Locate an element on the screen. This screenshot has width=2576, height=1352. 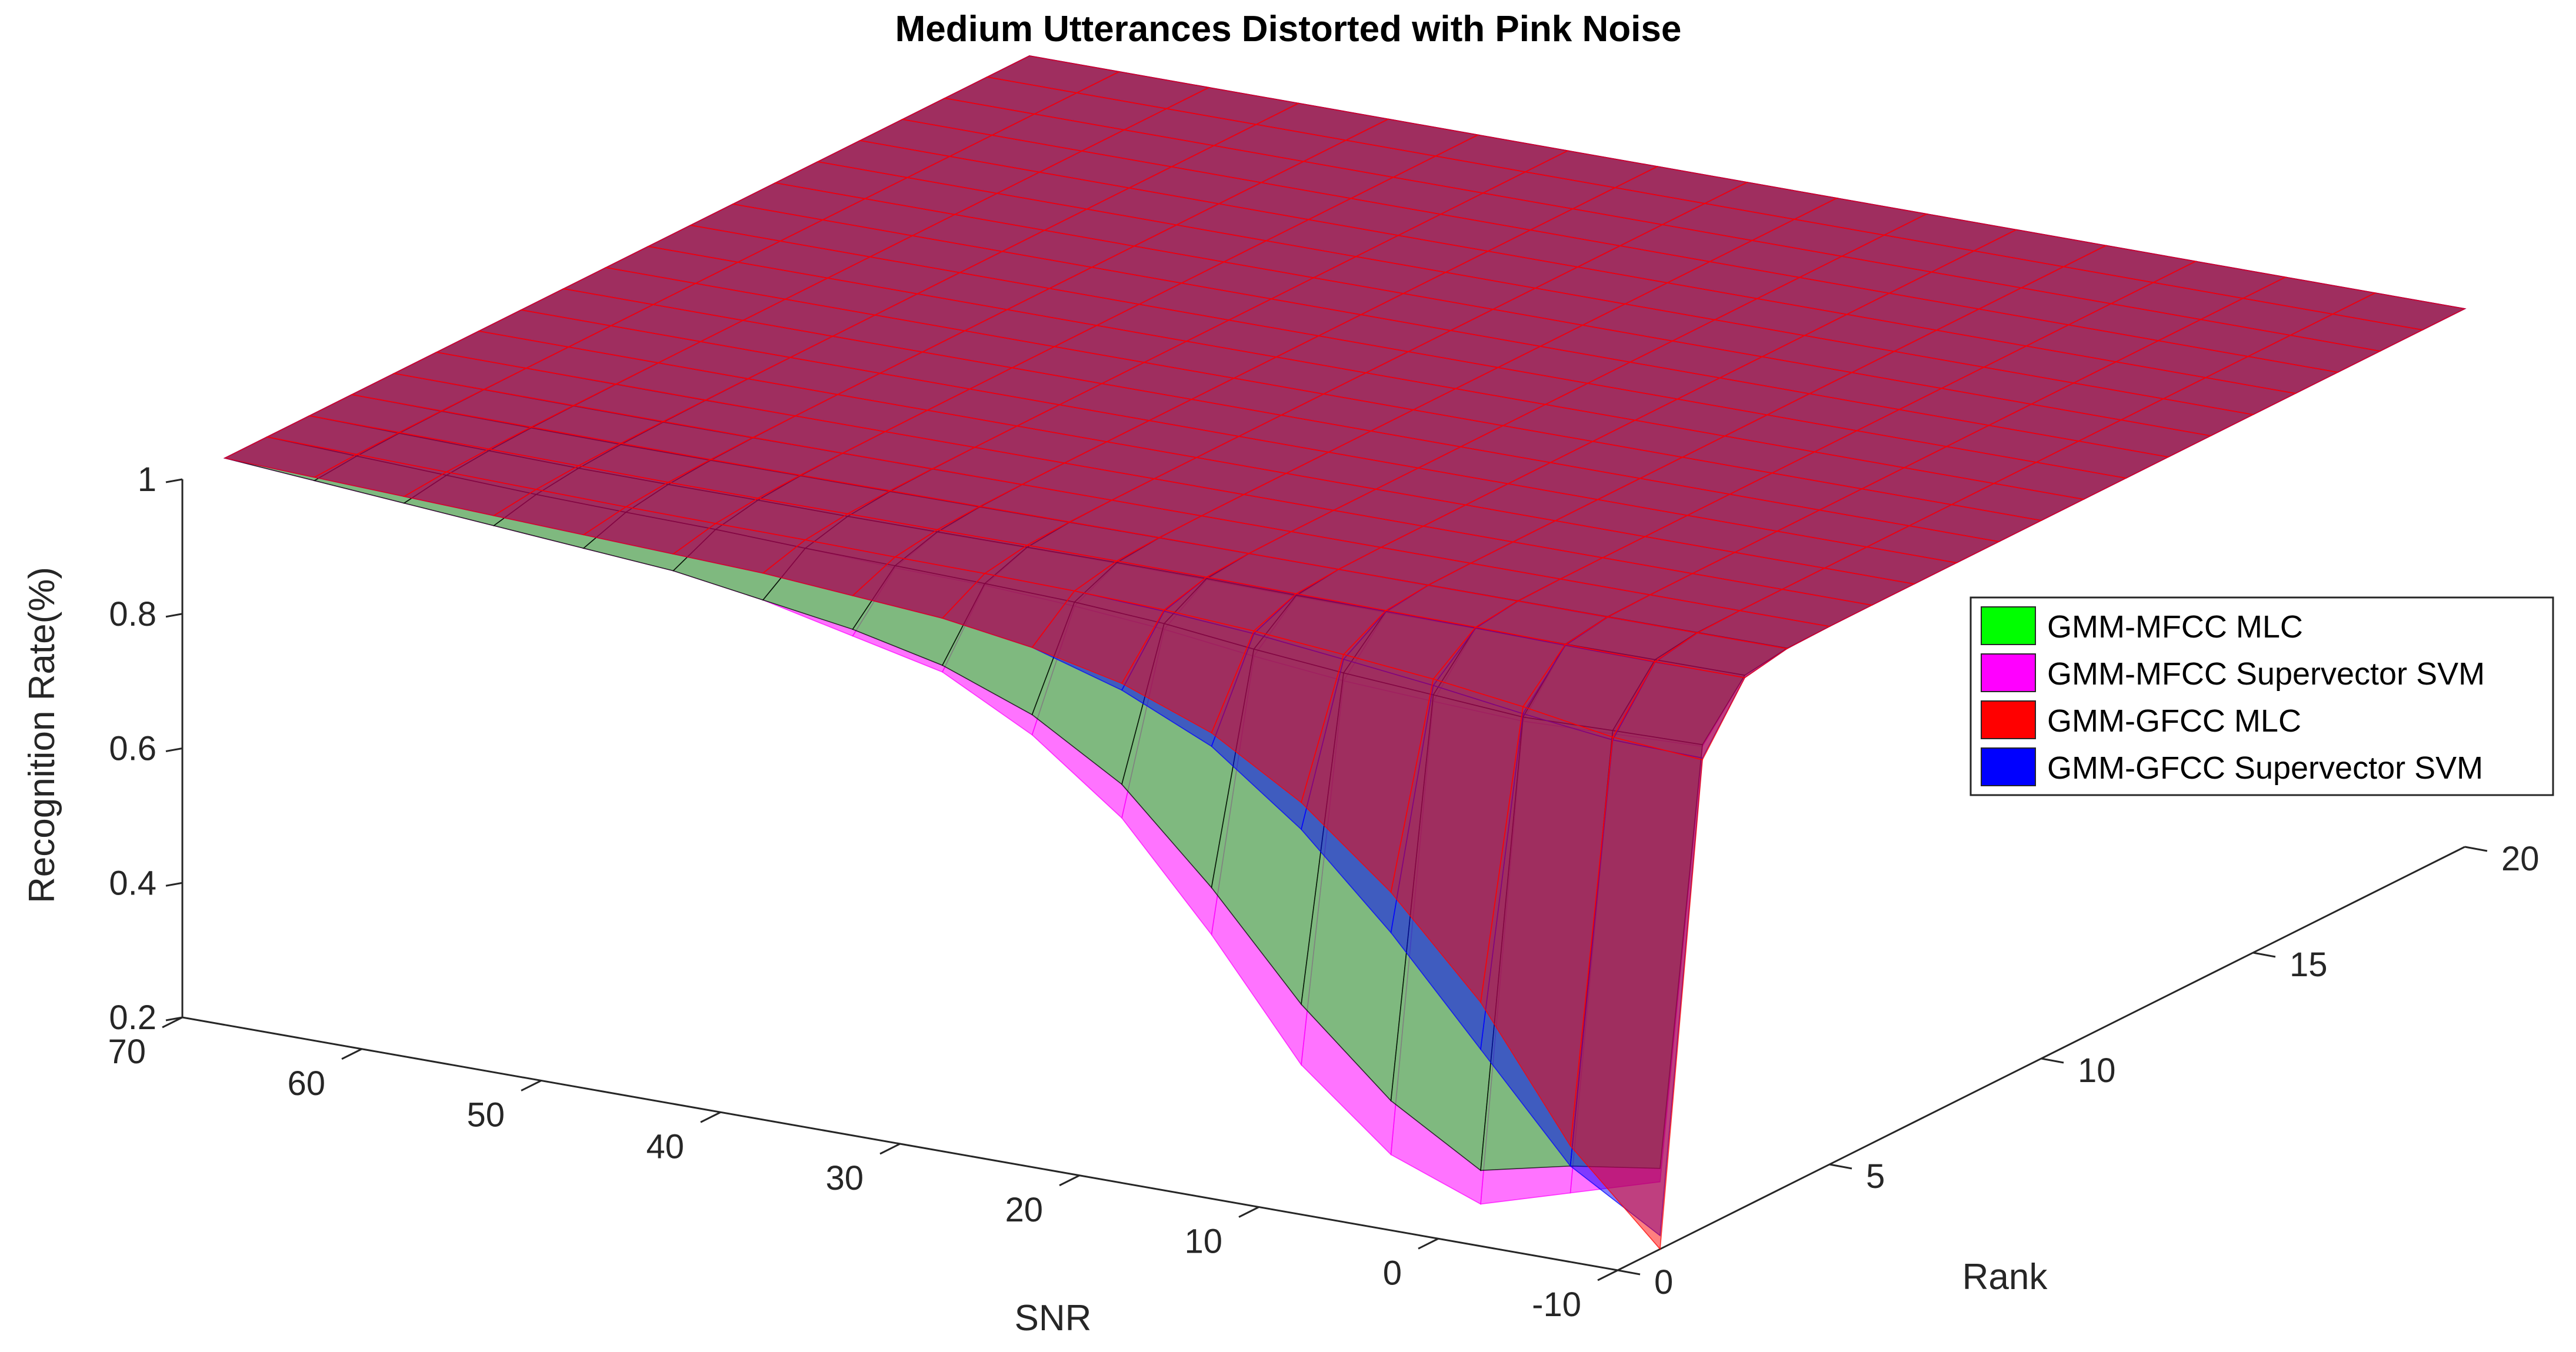
z-tick-label: 0.8 is located at coordinates (132, 614).